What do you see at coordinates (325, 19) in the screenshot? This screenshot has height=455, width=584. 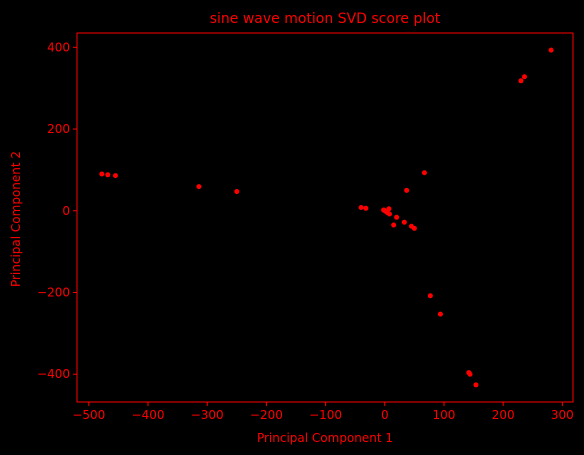 I see `chart-title: sine wave motion SVD score plot` at bounding box center [325, 19].